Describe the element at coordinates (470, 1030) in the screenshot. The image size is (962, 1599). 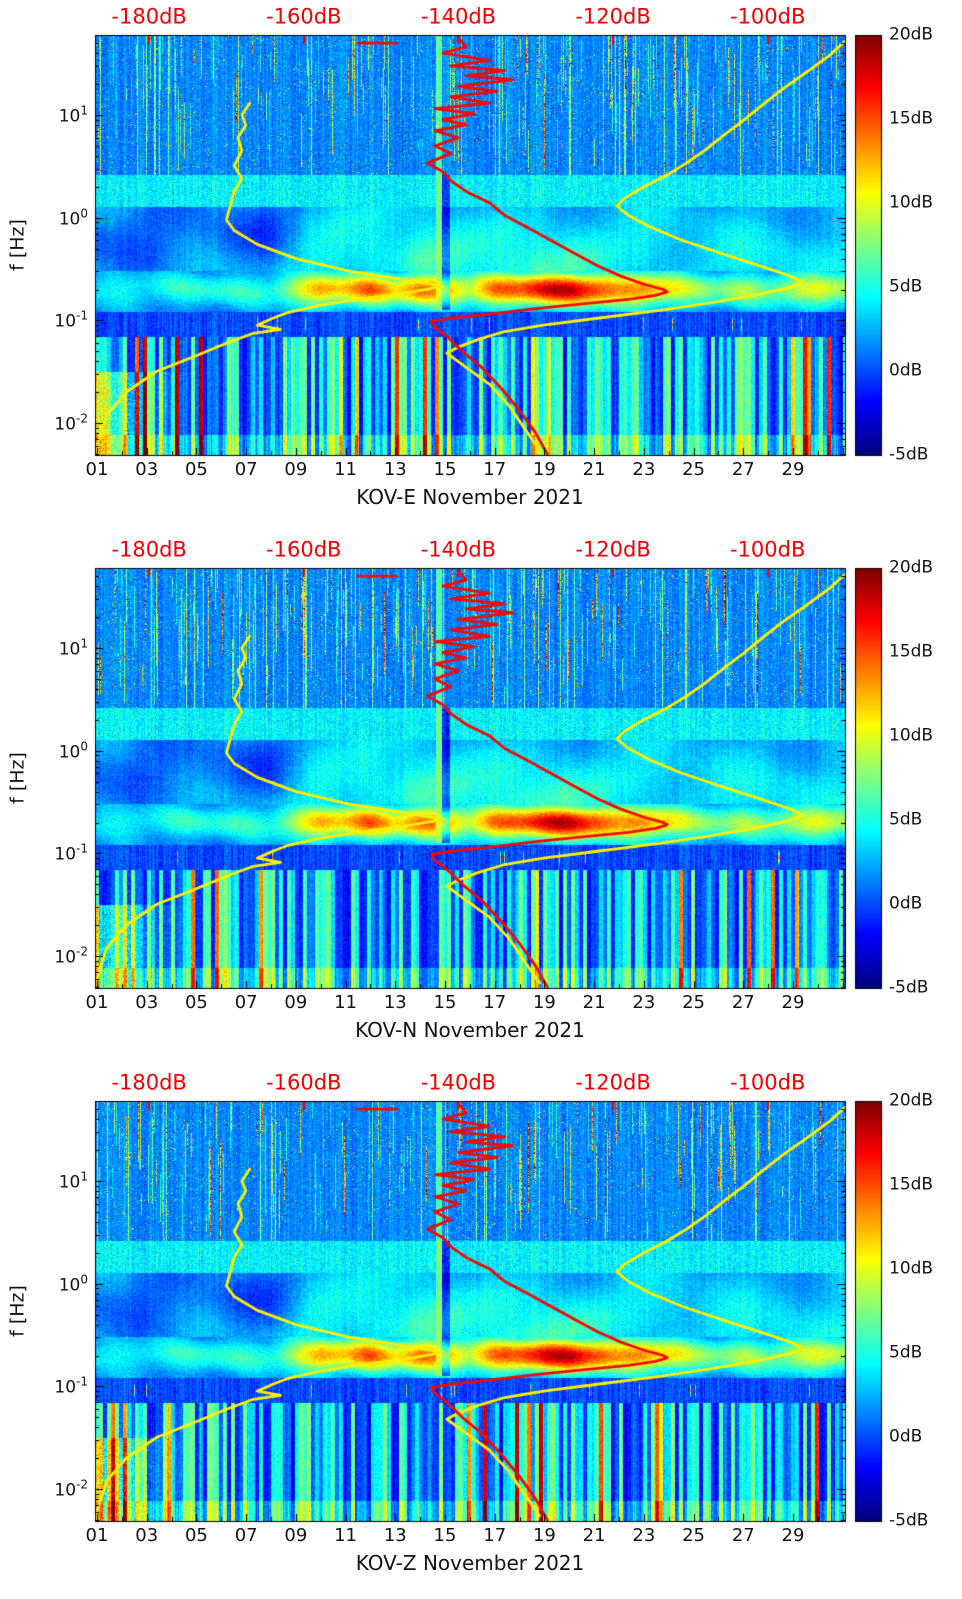
I see `panel-title-kov-n: KOV-N November 2021` at that location.